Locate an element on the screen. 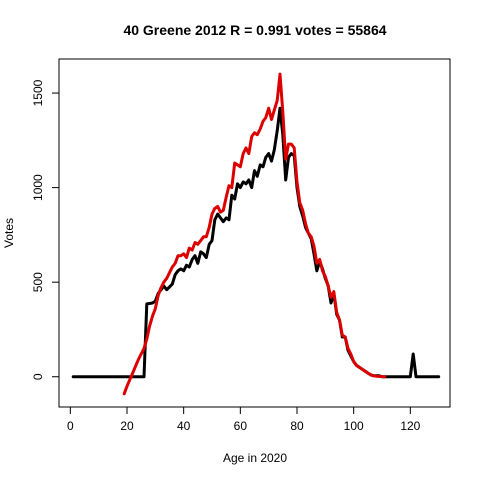 This screenshot has height=480, width=480. x-tick-label: 0 is located at coordinates (70, 426).